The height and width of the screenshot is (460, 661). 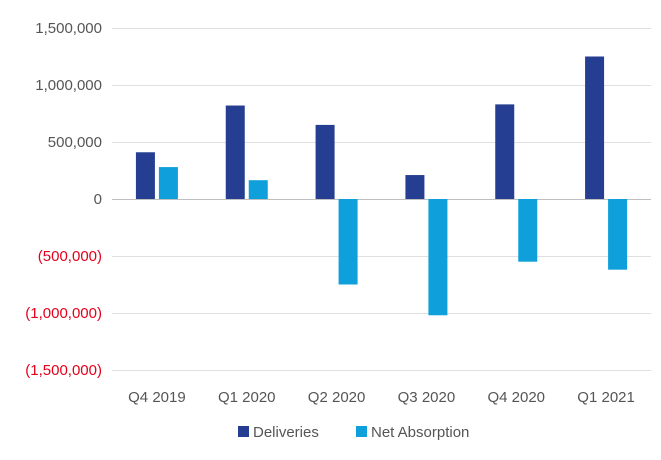 What do you see at coordinates (415, 187) in the screenshot?
I see `bar-deliveries-q3-2020` at bounding box center [415, 187].